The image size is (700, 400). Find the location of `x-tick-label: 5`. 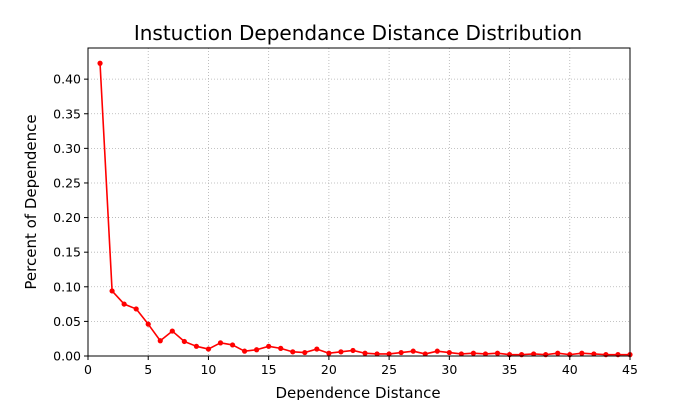

x-tick-label: 5 is located at coordinates (148, 369).